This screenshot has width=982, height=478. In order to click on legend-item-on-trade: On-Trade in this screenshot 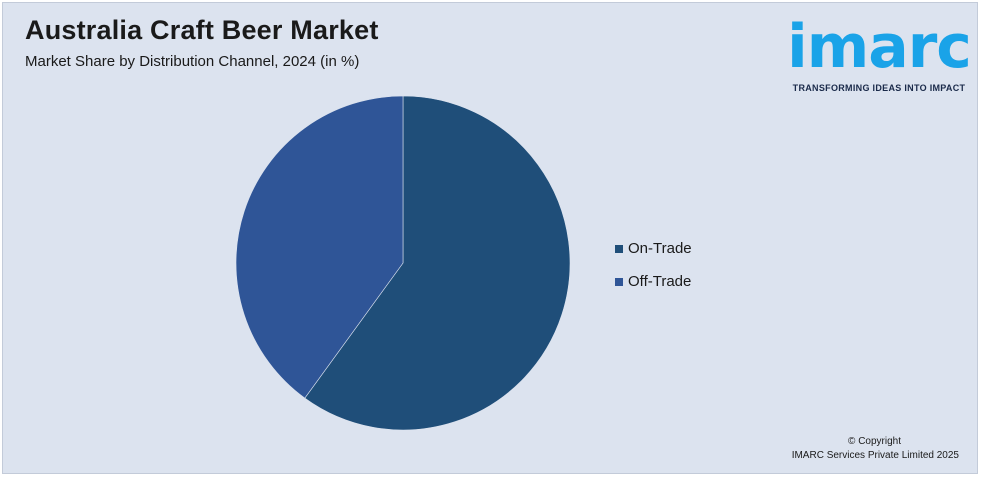, I will do `click(653, 248)`.